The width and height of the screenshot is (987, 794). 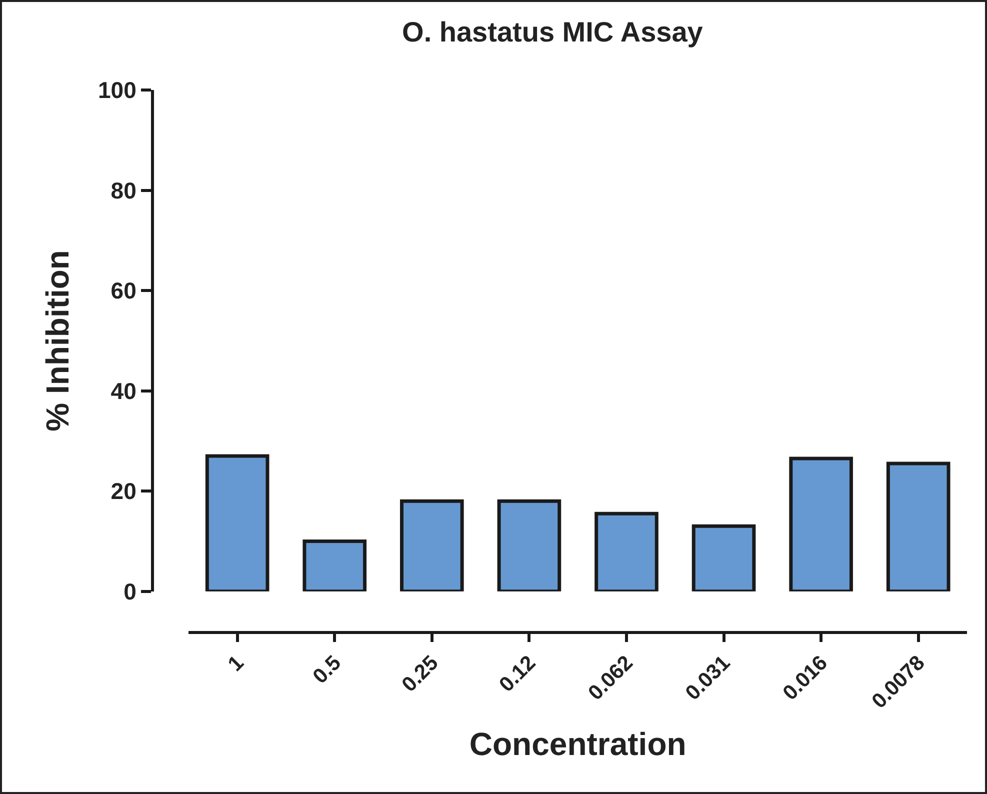 What do you see at coordinates (123, 491) in the screenshot?
I see `y-tick-label: 20` at bounding box center [123, 491].